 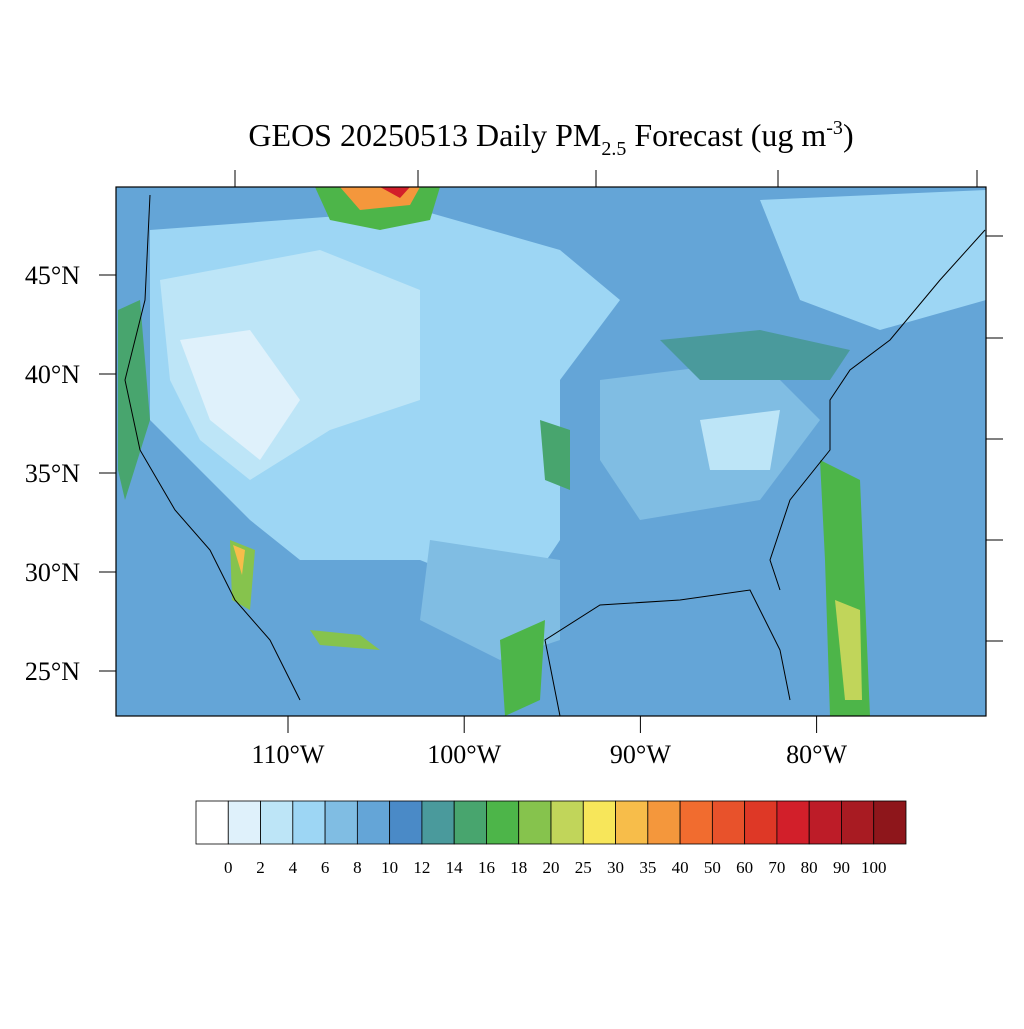 I want to click on title-mid: Forecast (ug m, so click(x=726, y=135).